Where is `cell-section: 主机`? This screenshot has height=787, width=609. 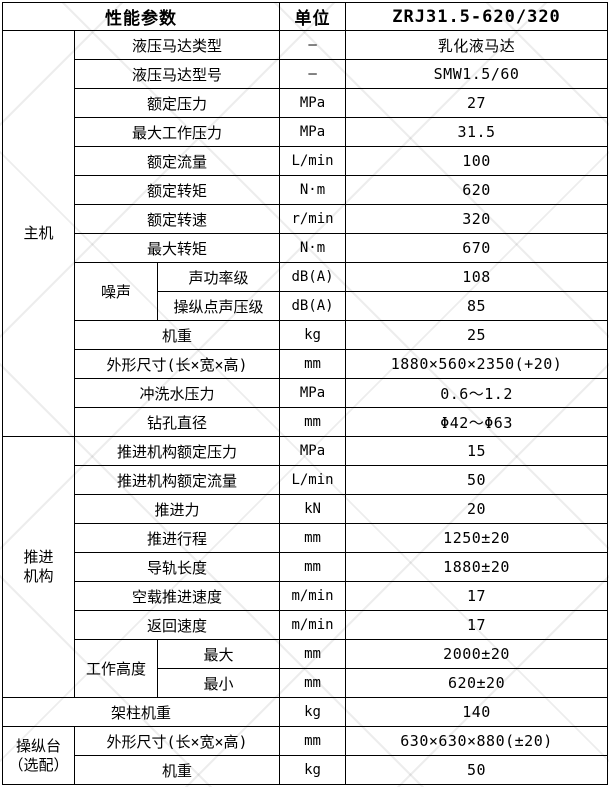 cell-section: 主机 is located at coordinates (38, 233).